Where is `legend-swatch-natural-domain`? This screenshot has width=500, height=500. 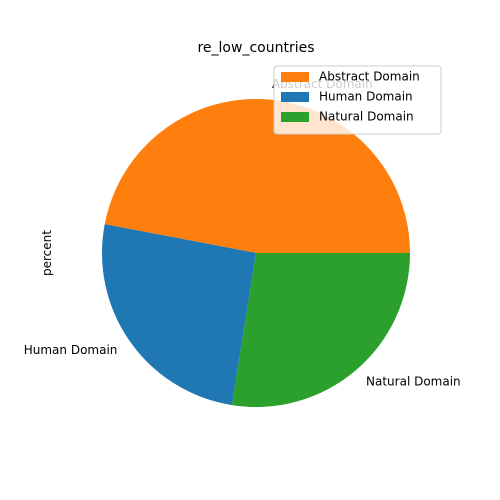 legend-swatch-natural-domain is located at coordinates (295, 117).